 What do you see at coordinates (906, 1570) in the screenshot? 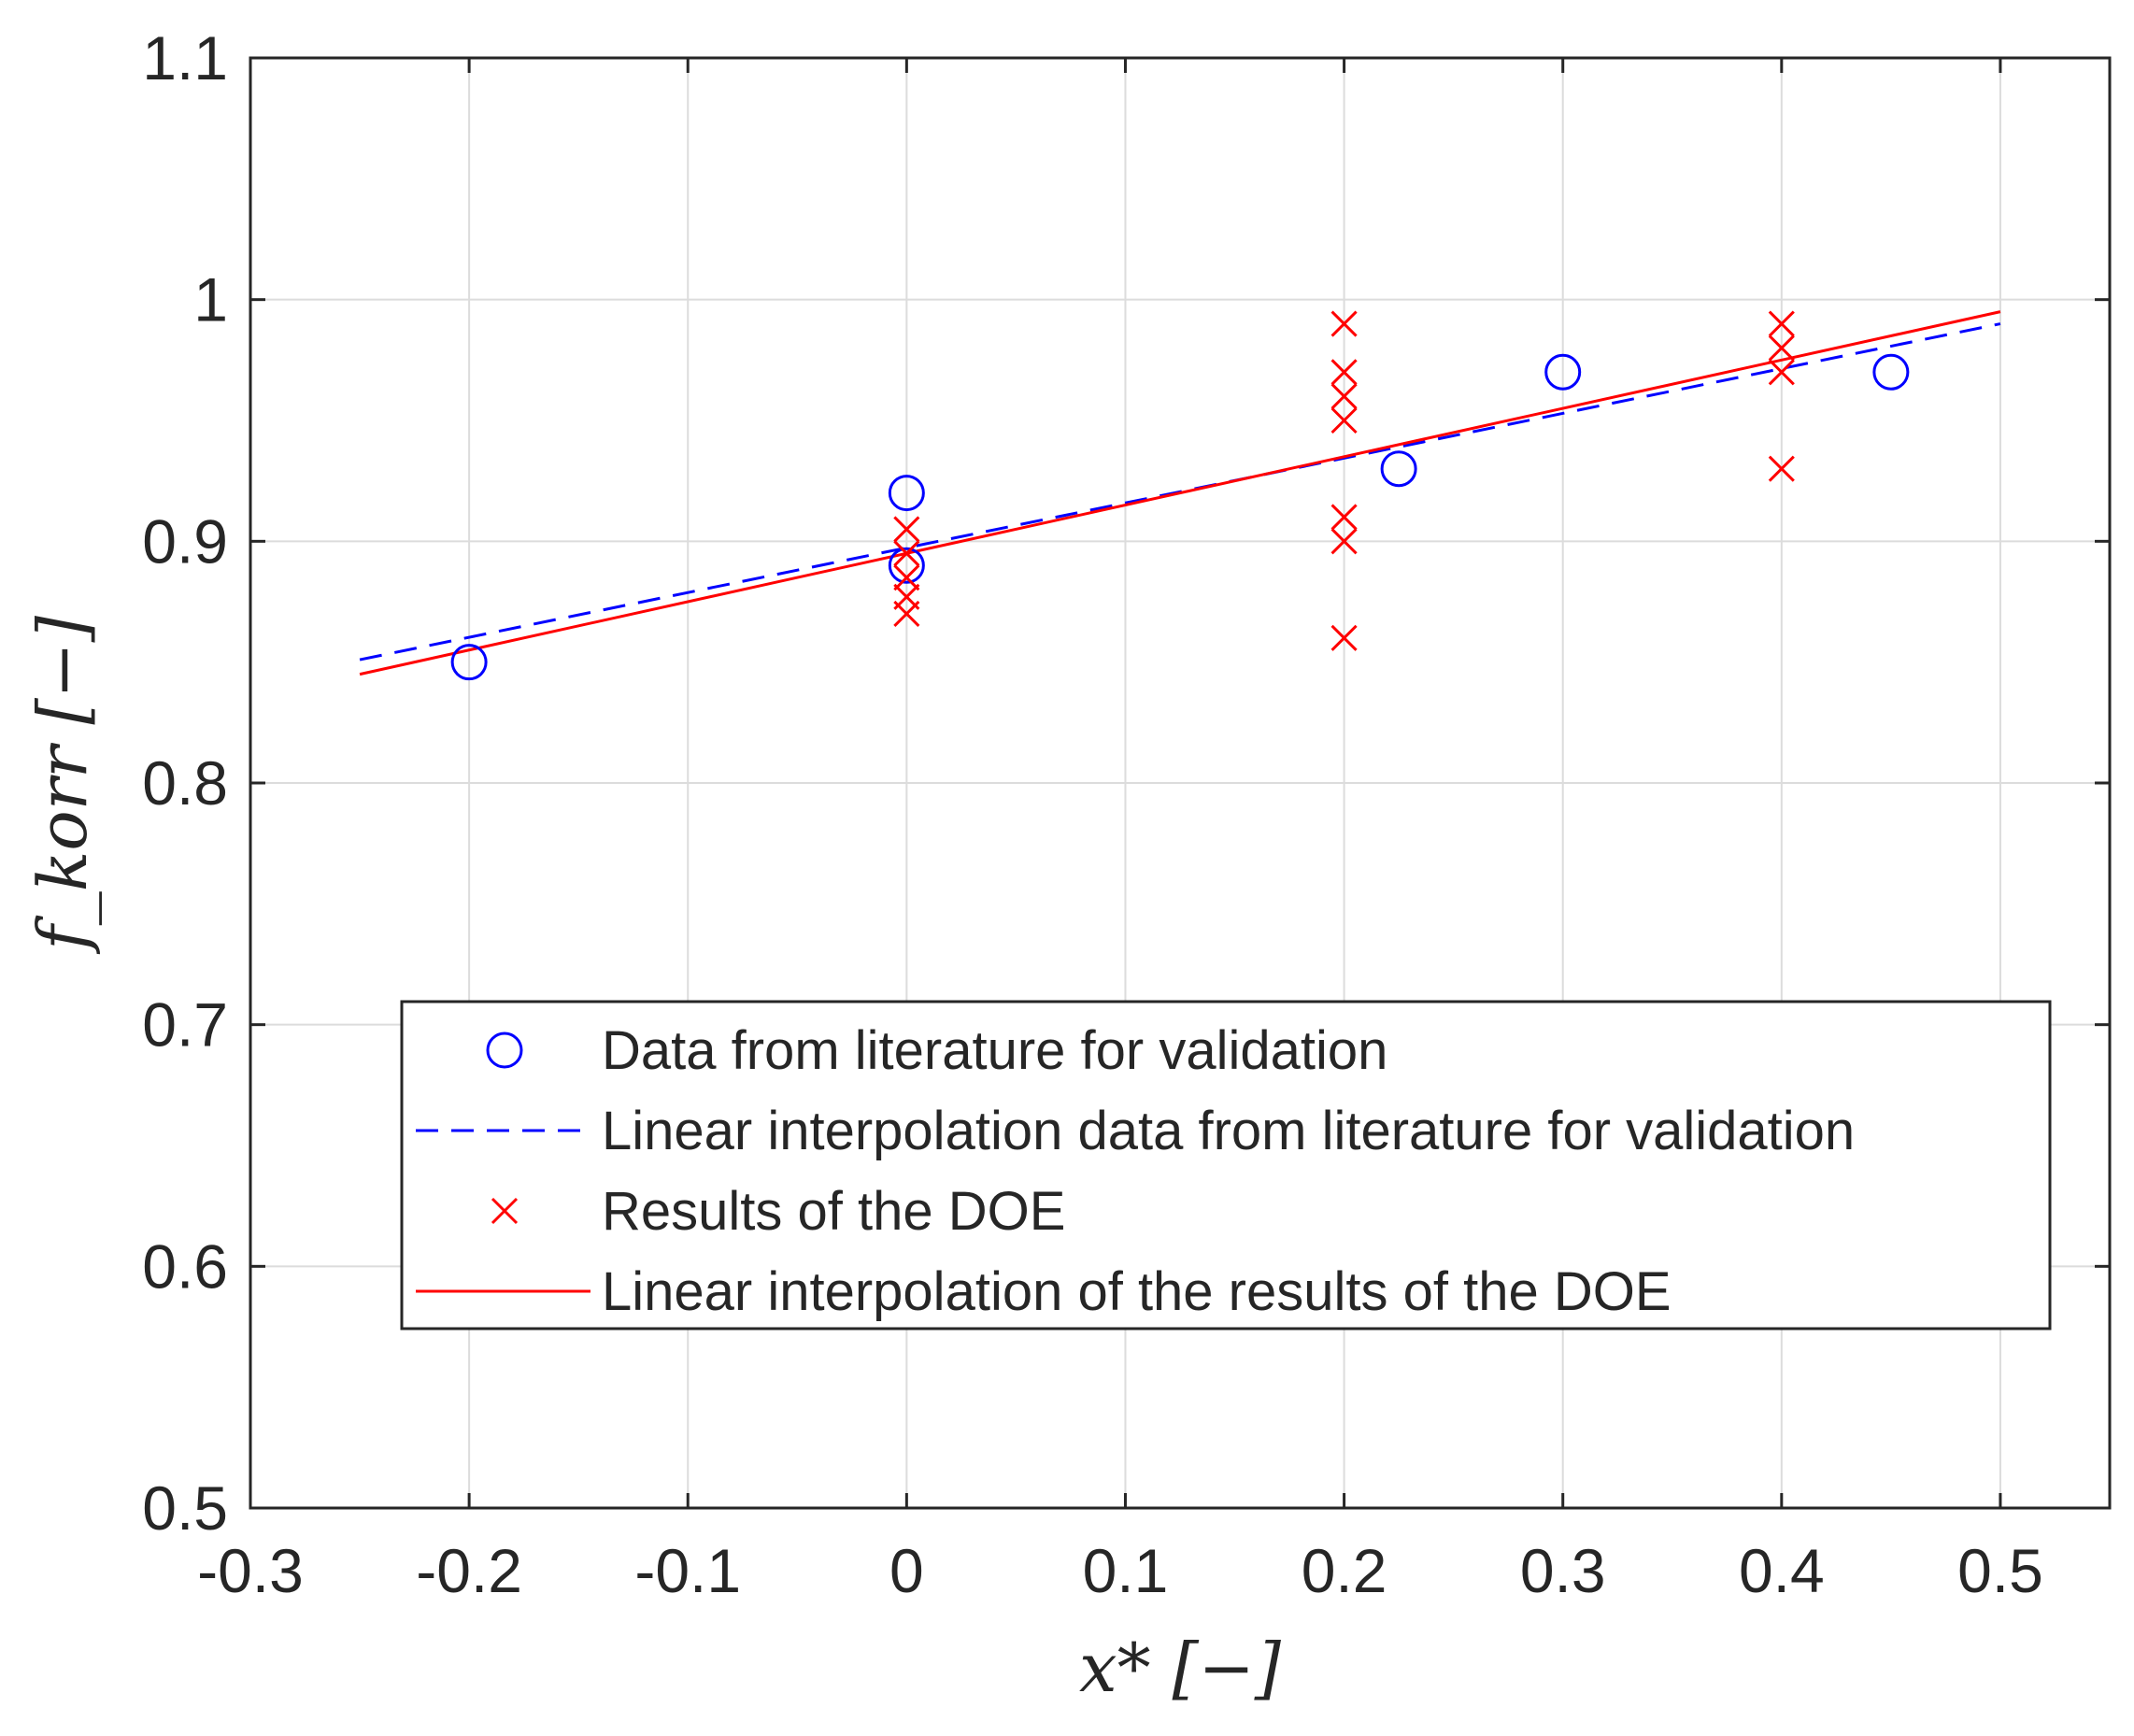
I see `x-tick-label: 0` at bounding box center [906, 1570].